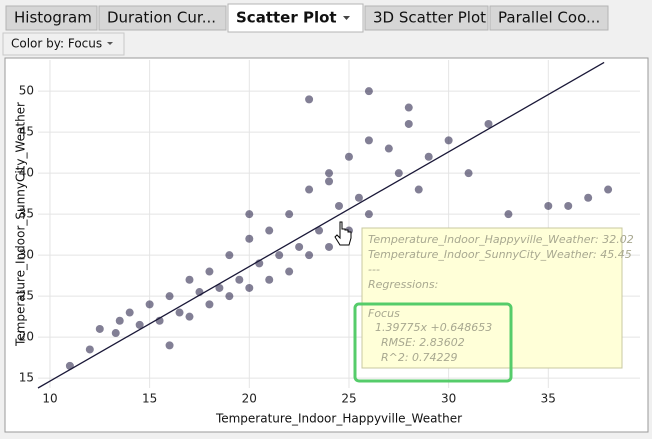  Describe the element at coordinates (56, 44) in the screenshot. I see `color-by-label: Color by: Focus` at that location.